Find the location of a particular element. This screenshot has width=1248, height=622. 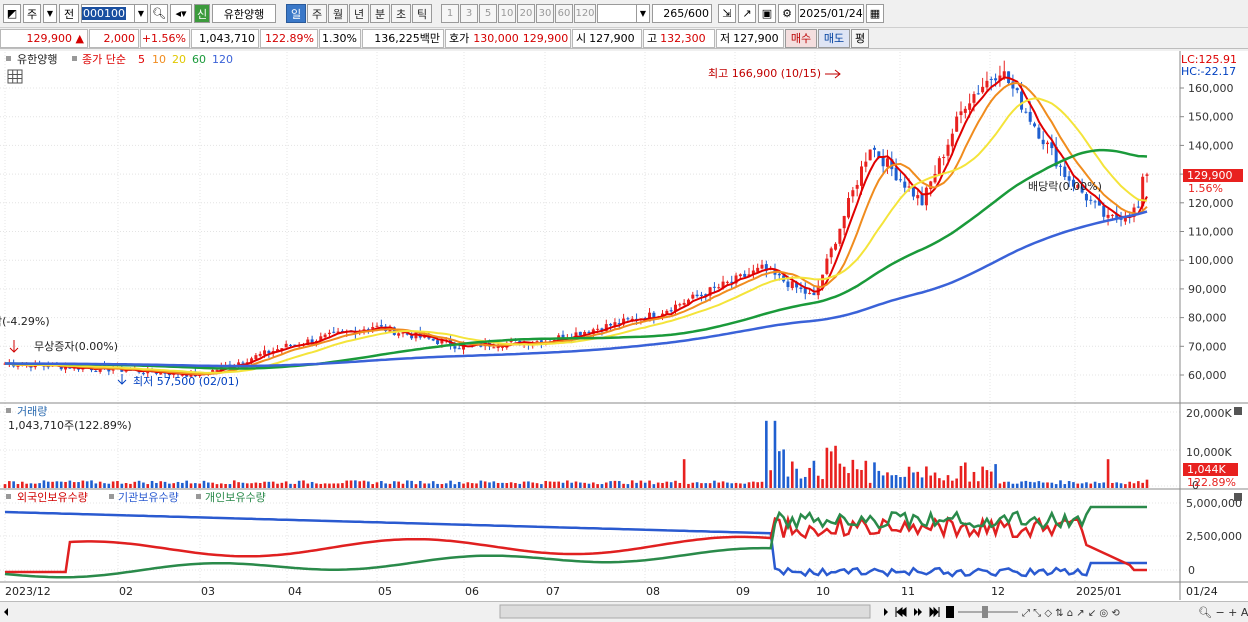

horizontal-scrollbar: ⤢ ⤡ ◇ ⇅ ⌂ ↗ ↙ ◎ ⟲ 🔍︎ − + A is located at coordinates (624, 611).